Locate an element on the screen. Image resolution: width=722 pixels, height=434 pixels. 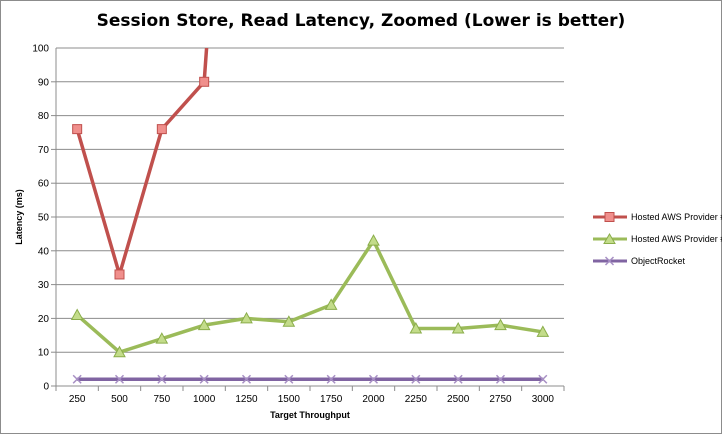
x-tick-label: 500 is located at coordinates (119, 399).